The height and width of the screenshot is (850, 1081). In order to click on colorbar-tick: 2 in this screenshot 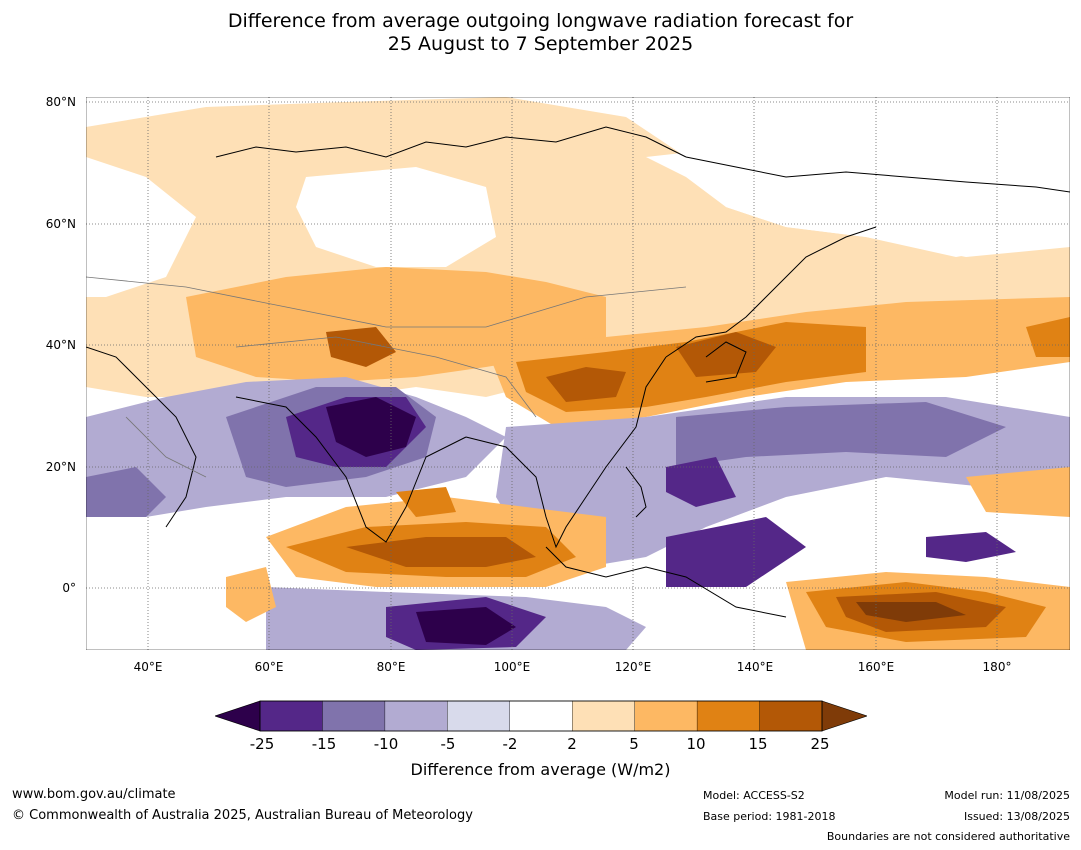, I will do `click(572, 744)`.